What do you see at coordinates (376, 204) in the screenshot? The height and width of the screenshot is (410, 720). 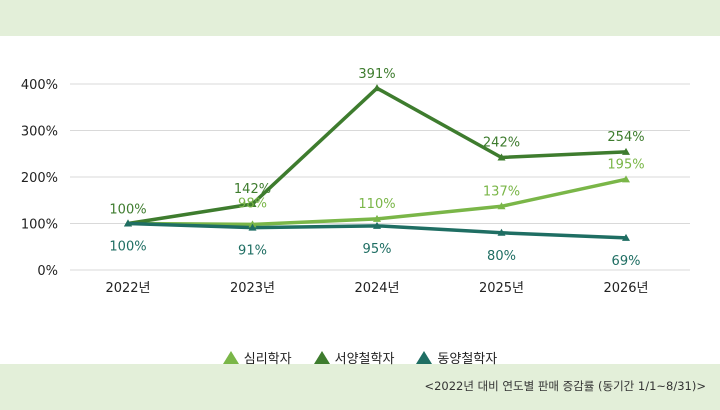 I see `series-0-label-2: 110%` at bounding box center [376, 204].